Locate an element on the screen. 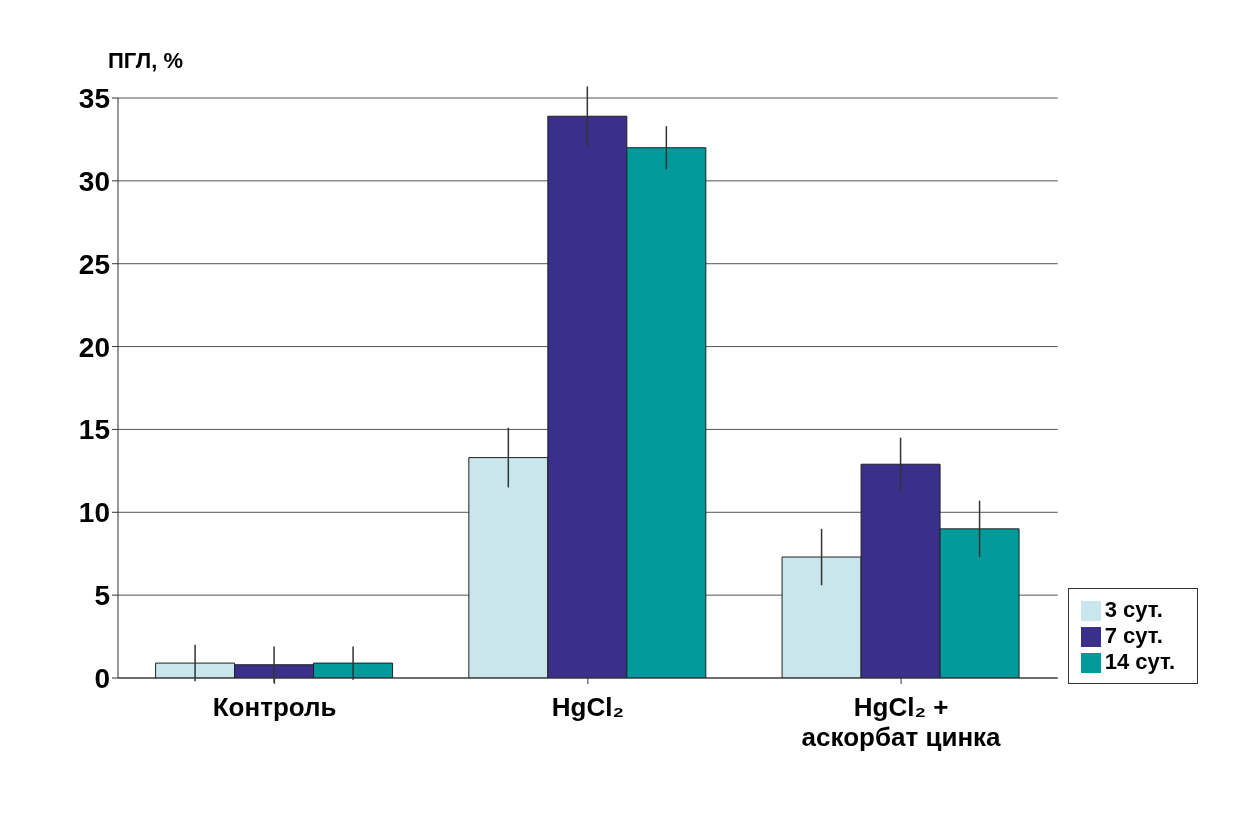 The width and height of the screenshot is (1246, 820). y-tick-label: 15 is located at coordinates (94, 430).